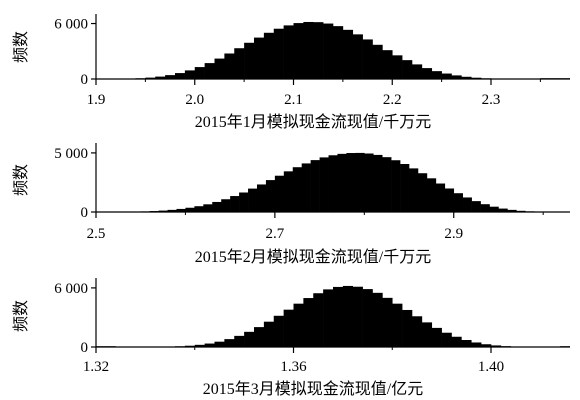 This screenshot has height=400, width=580. Describe the element at coordinates (491, 367) in the screenshot. I see `x-tick-label: 1.40` at that location.